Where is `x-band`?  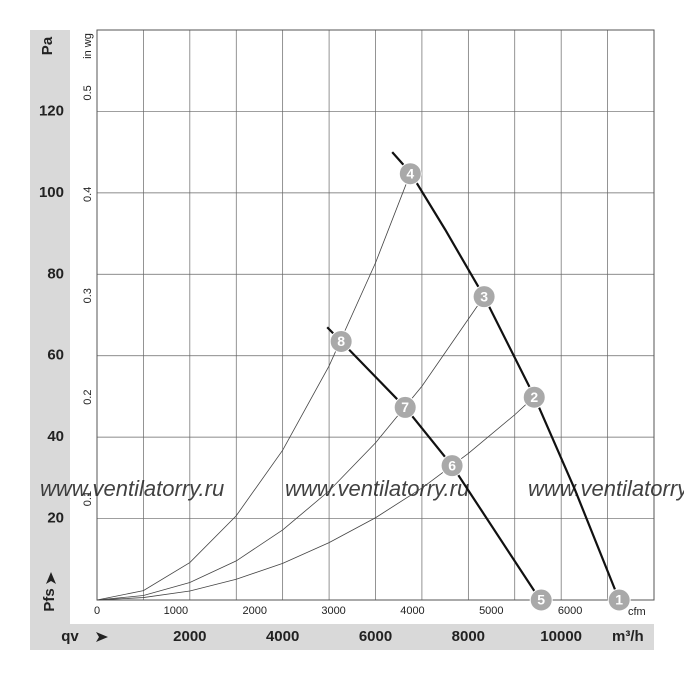 x-band is located at coordinates (342, 637).